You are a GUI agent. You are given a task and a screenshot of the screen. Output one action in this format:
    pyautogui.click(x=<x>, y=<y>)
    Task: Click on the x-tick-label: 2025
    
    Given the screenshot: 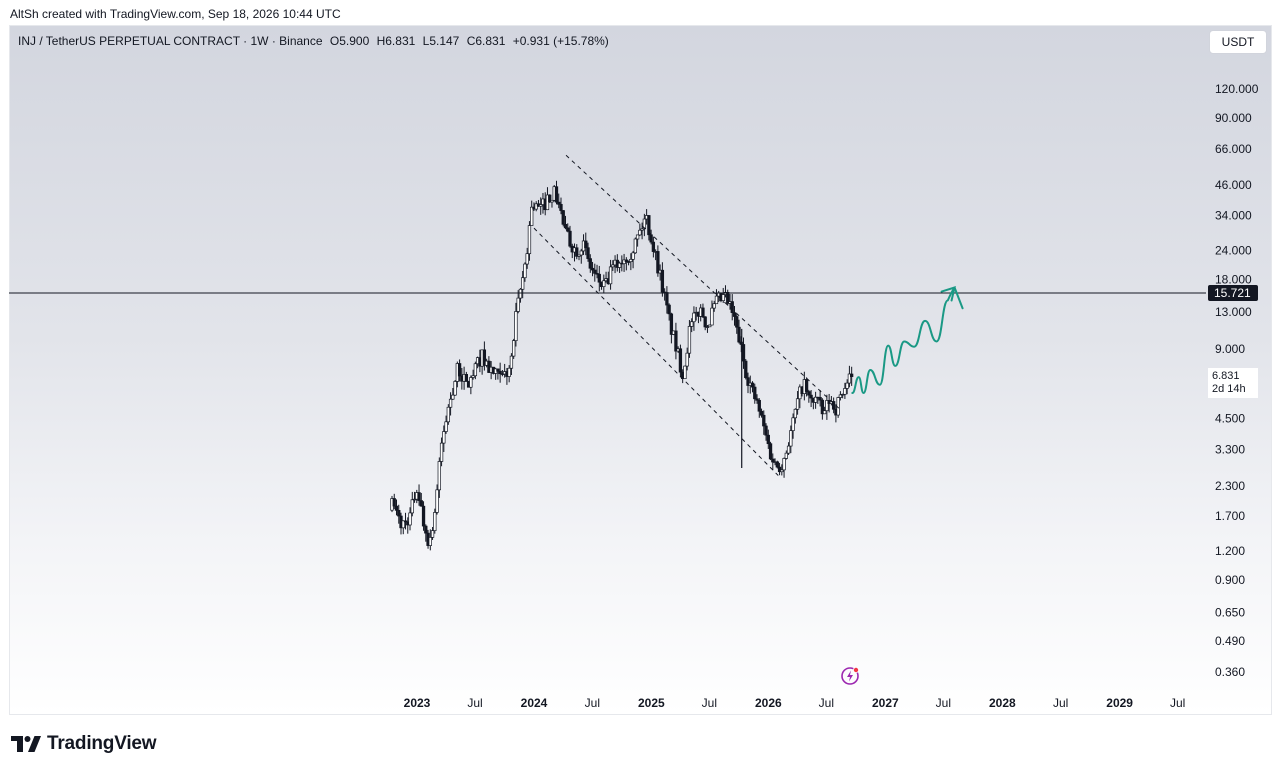 What is the action you would take?
    pyautogui.click(x=651, y=703)
    